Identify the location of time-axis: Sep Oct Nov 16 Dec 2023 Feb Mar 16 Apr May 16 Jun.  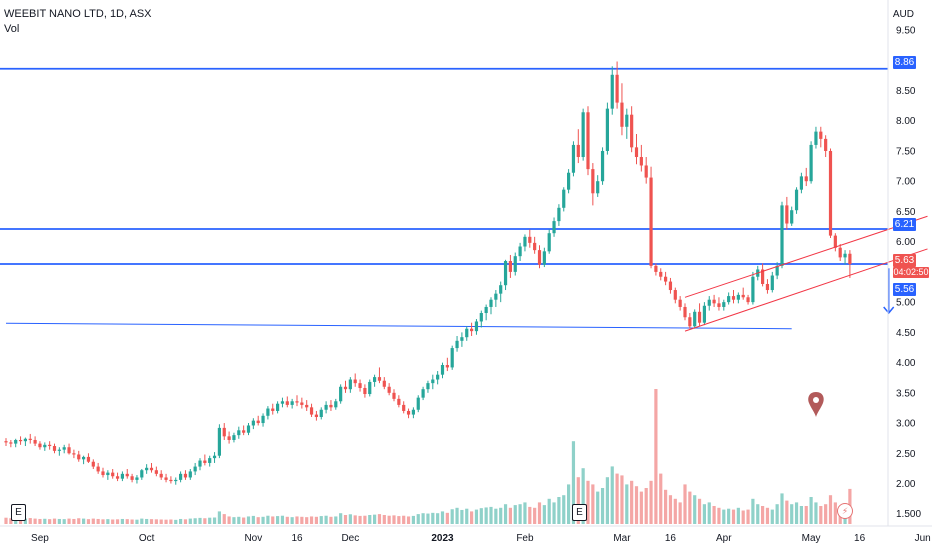
(481, 538).